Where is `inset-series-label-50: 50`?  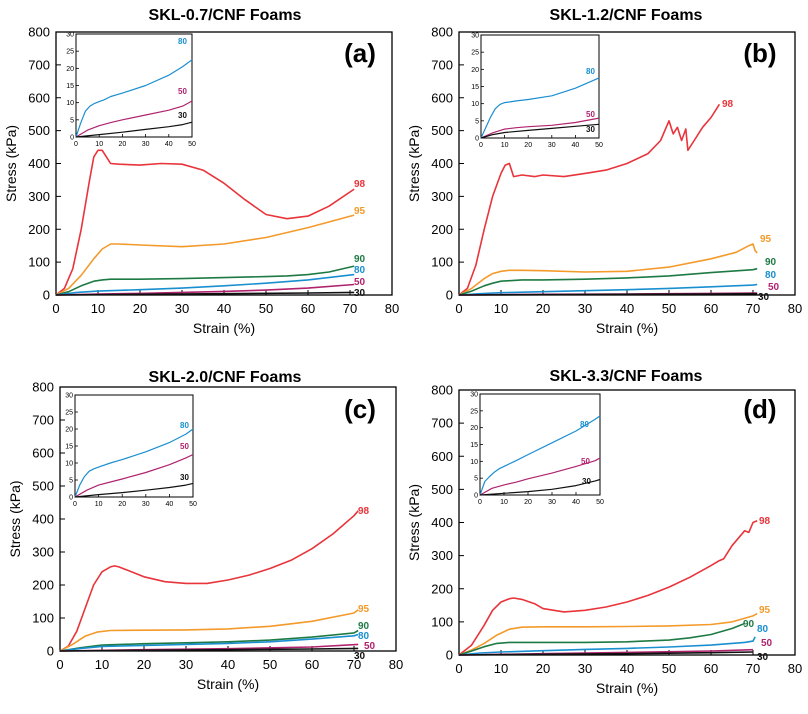 inset-series-label-50: 50 is located at coordinates (182, 91).